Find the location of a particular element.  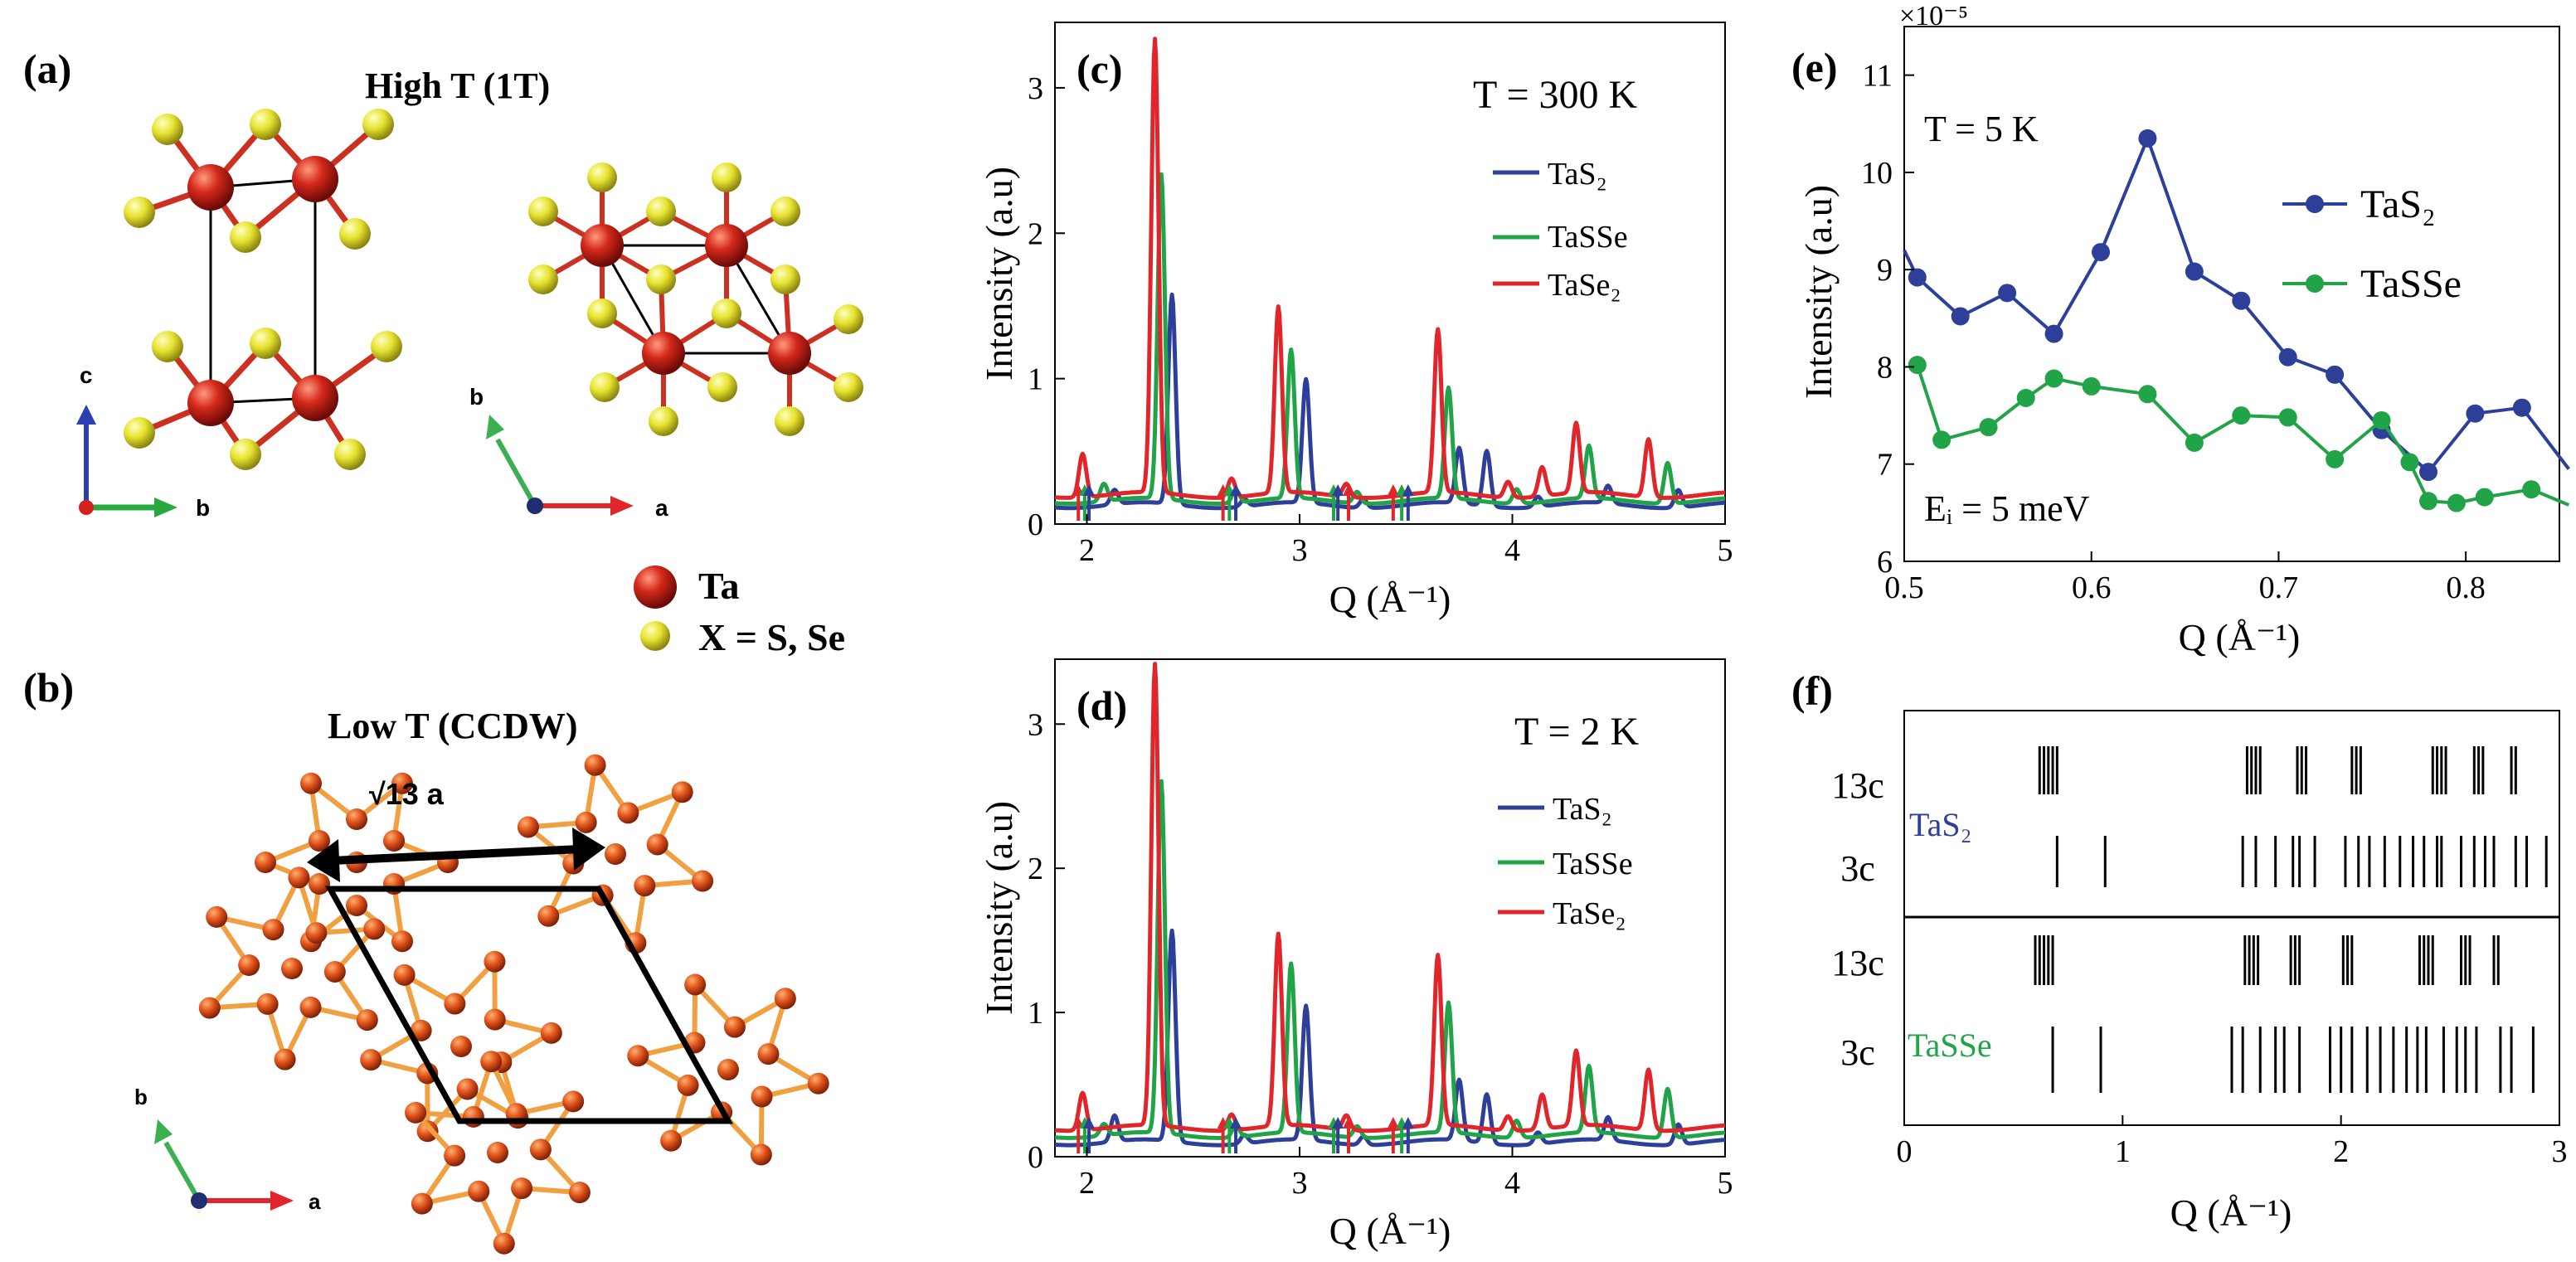

chart-c-ylabel: Intensity (a.u) is located at coordinates (999, 274).